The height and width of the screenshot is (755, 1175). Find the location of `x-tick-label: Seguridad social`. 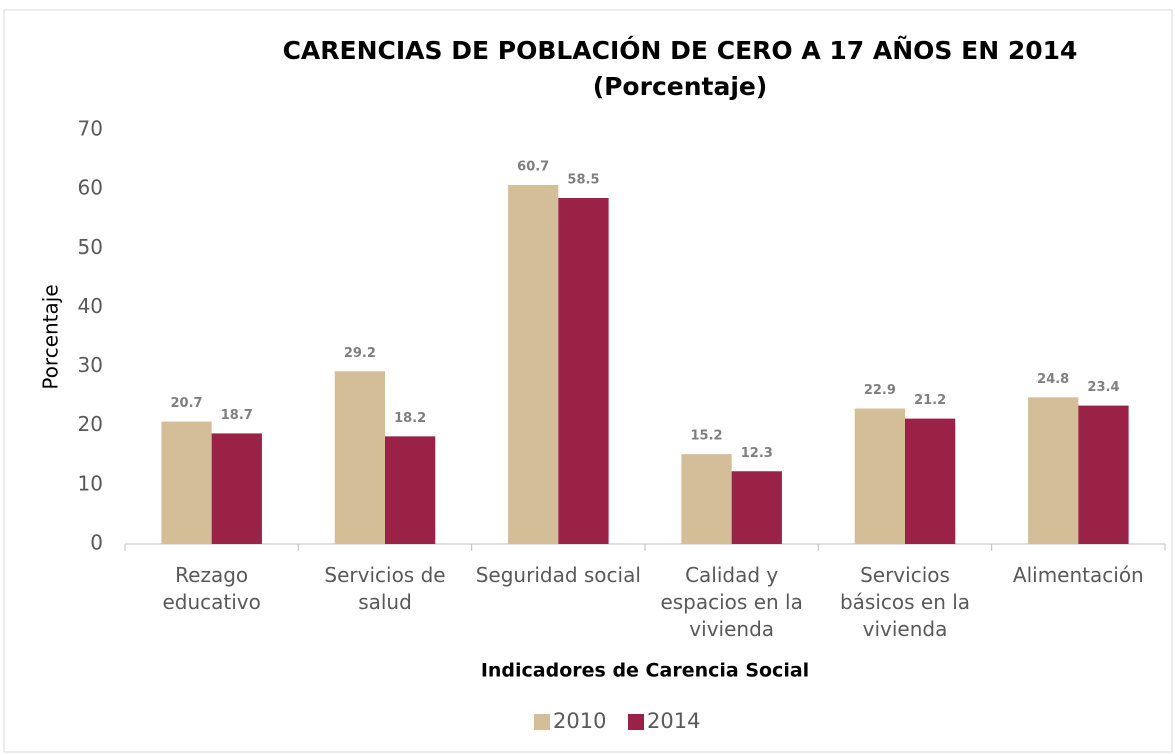

x-tick-label: Seguridad social is located at coordinates (558, 575).